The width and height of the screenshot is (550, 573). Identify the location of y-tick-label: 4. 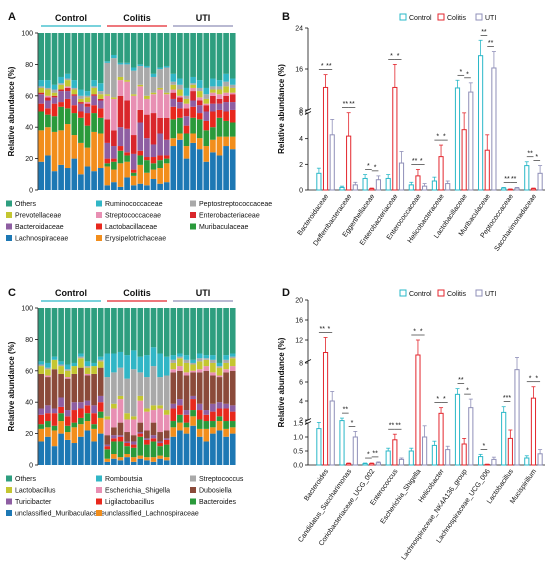
(301, 402).